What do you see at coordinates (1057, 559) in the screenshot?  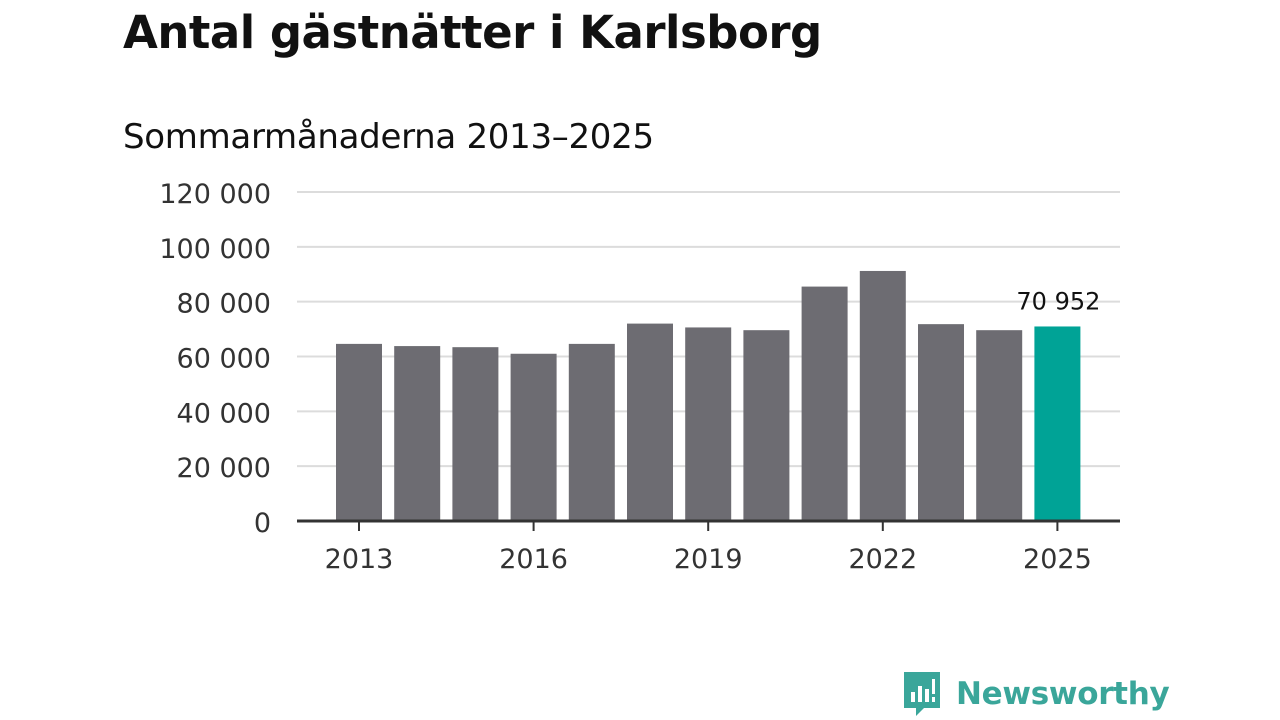 I see `x-tick-label: 2025` at bounding box center [1057, 559].